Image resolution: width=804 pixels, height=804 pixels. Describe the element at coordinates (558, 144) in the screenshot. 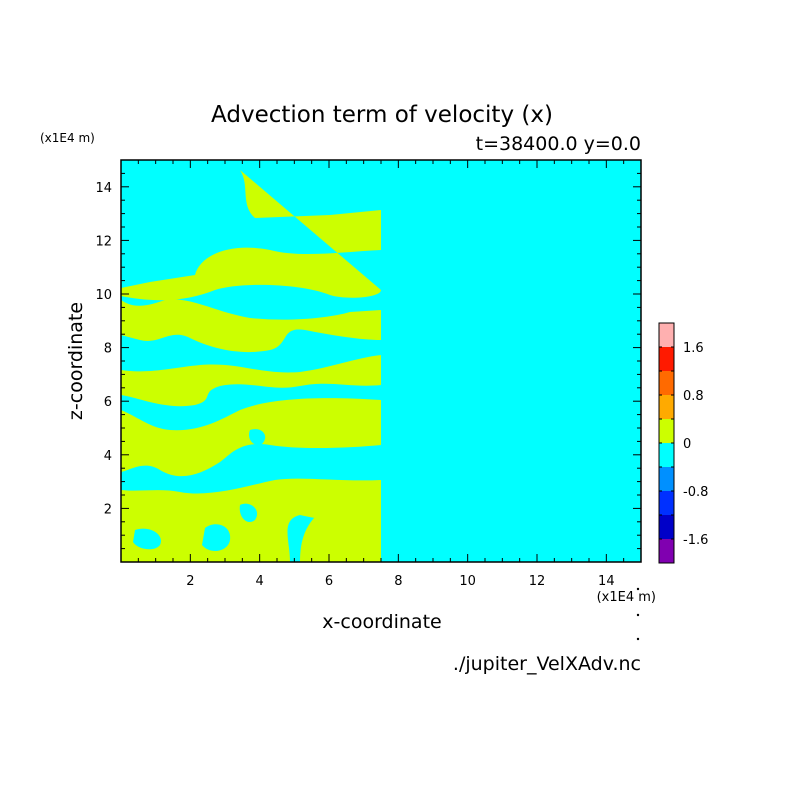

I see `chart-subtitle: t=38400.0 y=0.0` at that location.